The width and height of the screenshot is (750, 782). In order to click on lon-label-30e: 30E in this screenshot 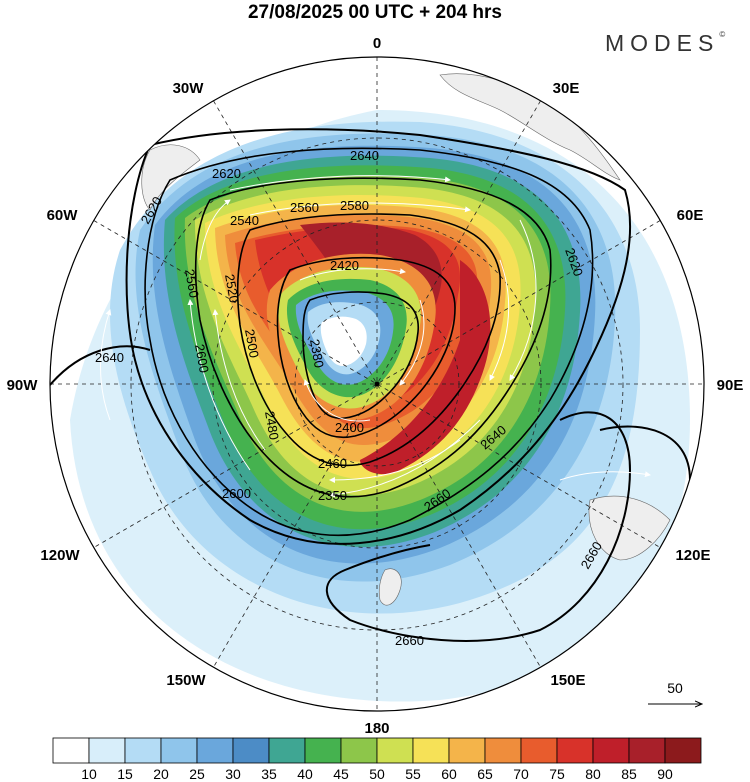, I will do `click(566, 88)`.